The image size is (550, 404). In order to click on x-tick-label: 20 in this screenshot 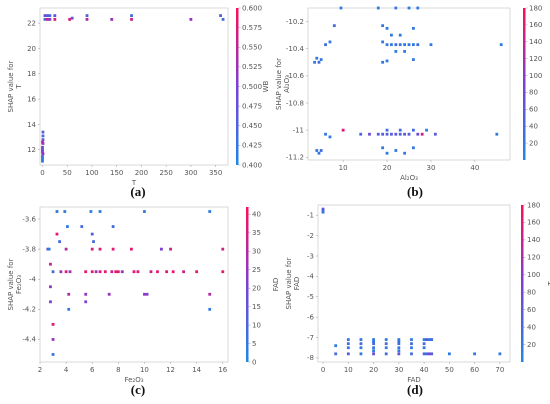, I will do `click(387, 168)`.